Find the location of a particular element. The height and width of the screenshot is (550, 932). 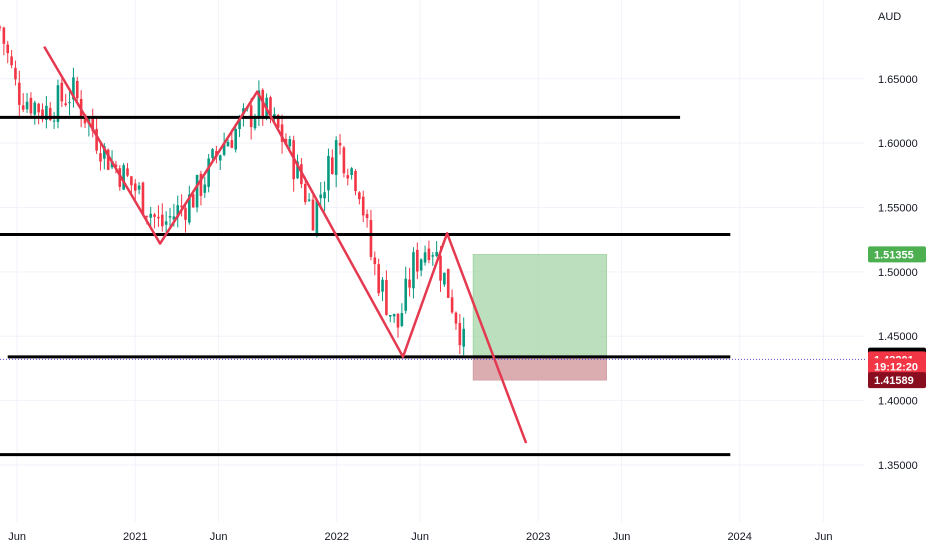

time-axis: Jun 2021 Jun 2022 Jun 2023 Jun 2024 Jun is located at coordinates (420, 537).